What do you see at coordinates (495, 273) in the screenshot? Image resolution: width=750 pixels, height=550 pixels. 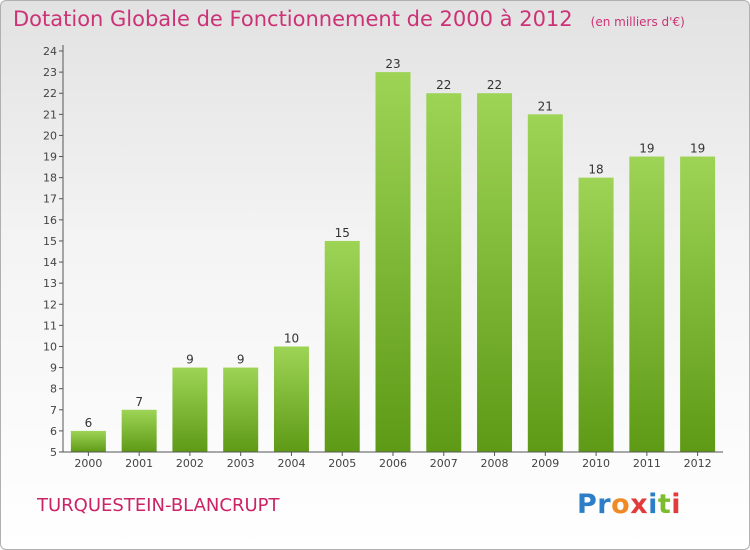 I see `bar-2008` at bounding box center [495, 273].